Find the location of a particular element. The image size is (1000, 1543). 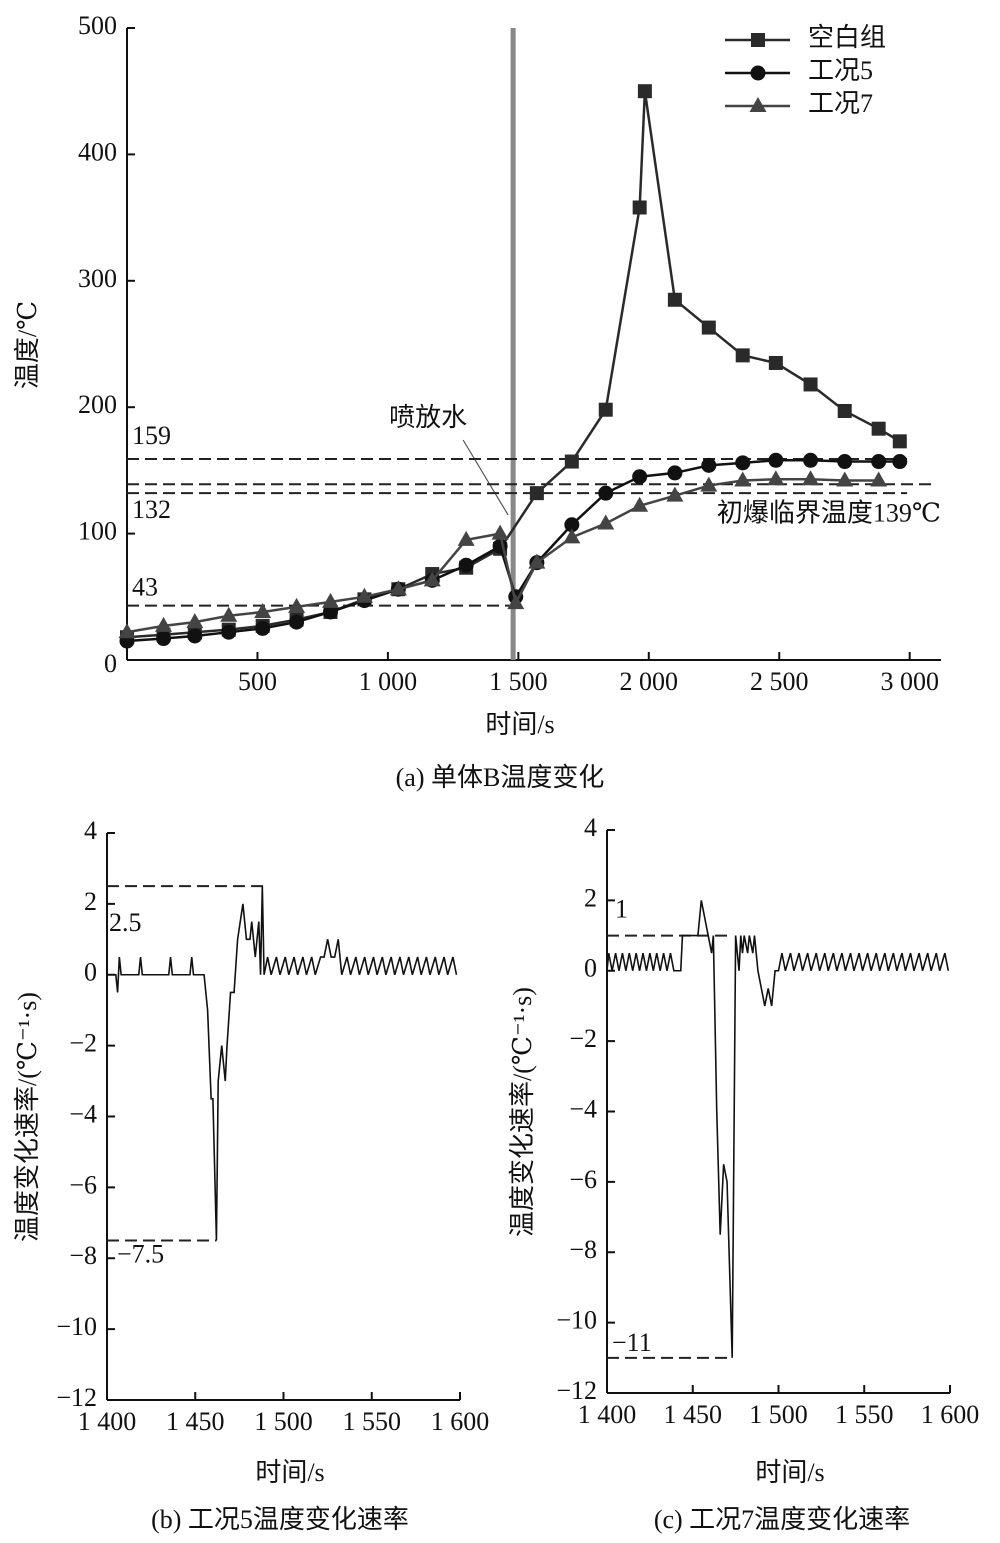

y-tick-label: 400 is located at coordinates (97, 151).